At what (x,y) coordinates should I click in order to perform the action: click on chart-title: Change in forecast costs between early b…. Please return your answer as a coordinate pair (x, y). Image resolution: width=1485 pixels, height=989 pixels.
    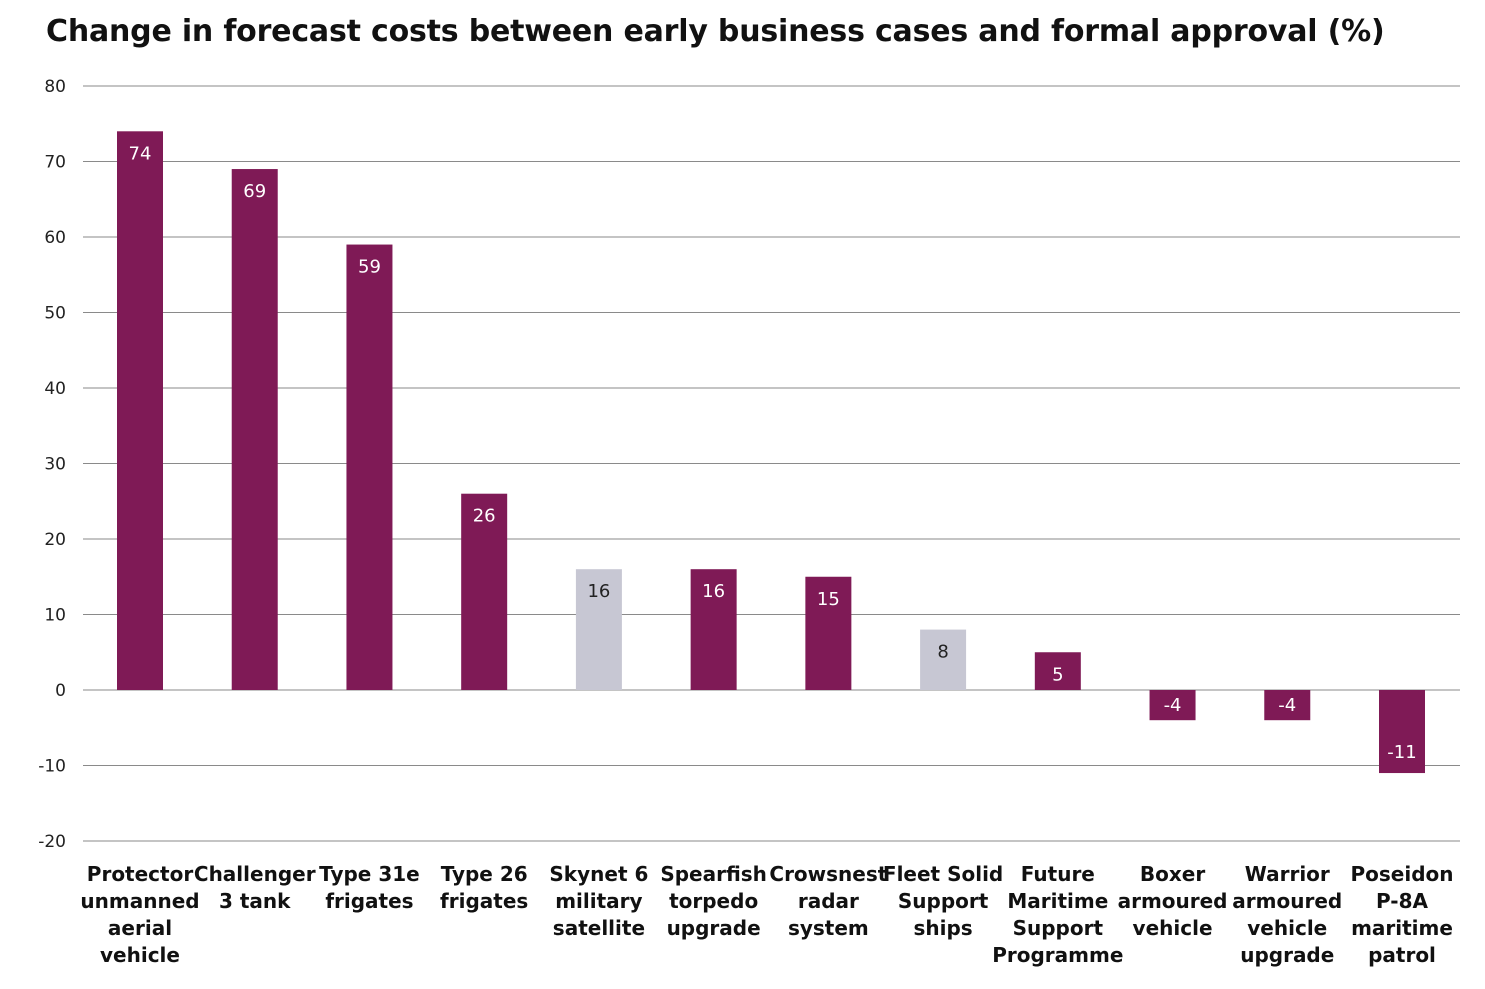
    Looking at the image, I should click on (715, 31).